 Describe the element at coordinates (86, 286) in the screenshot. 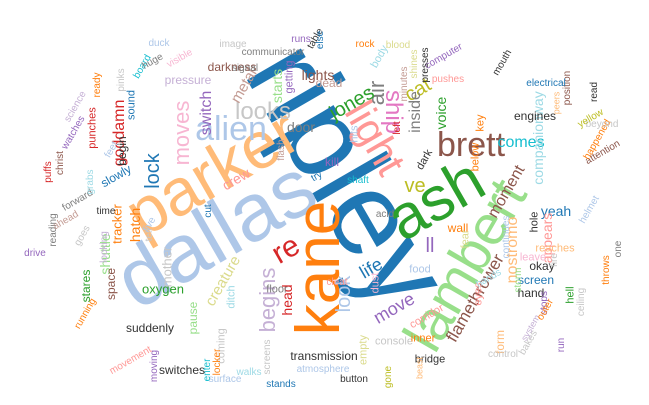

I see `word-stares: stares` at that location.